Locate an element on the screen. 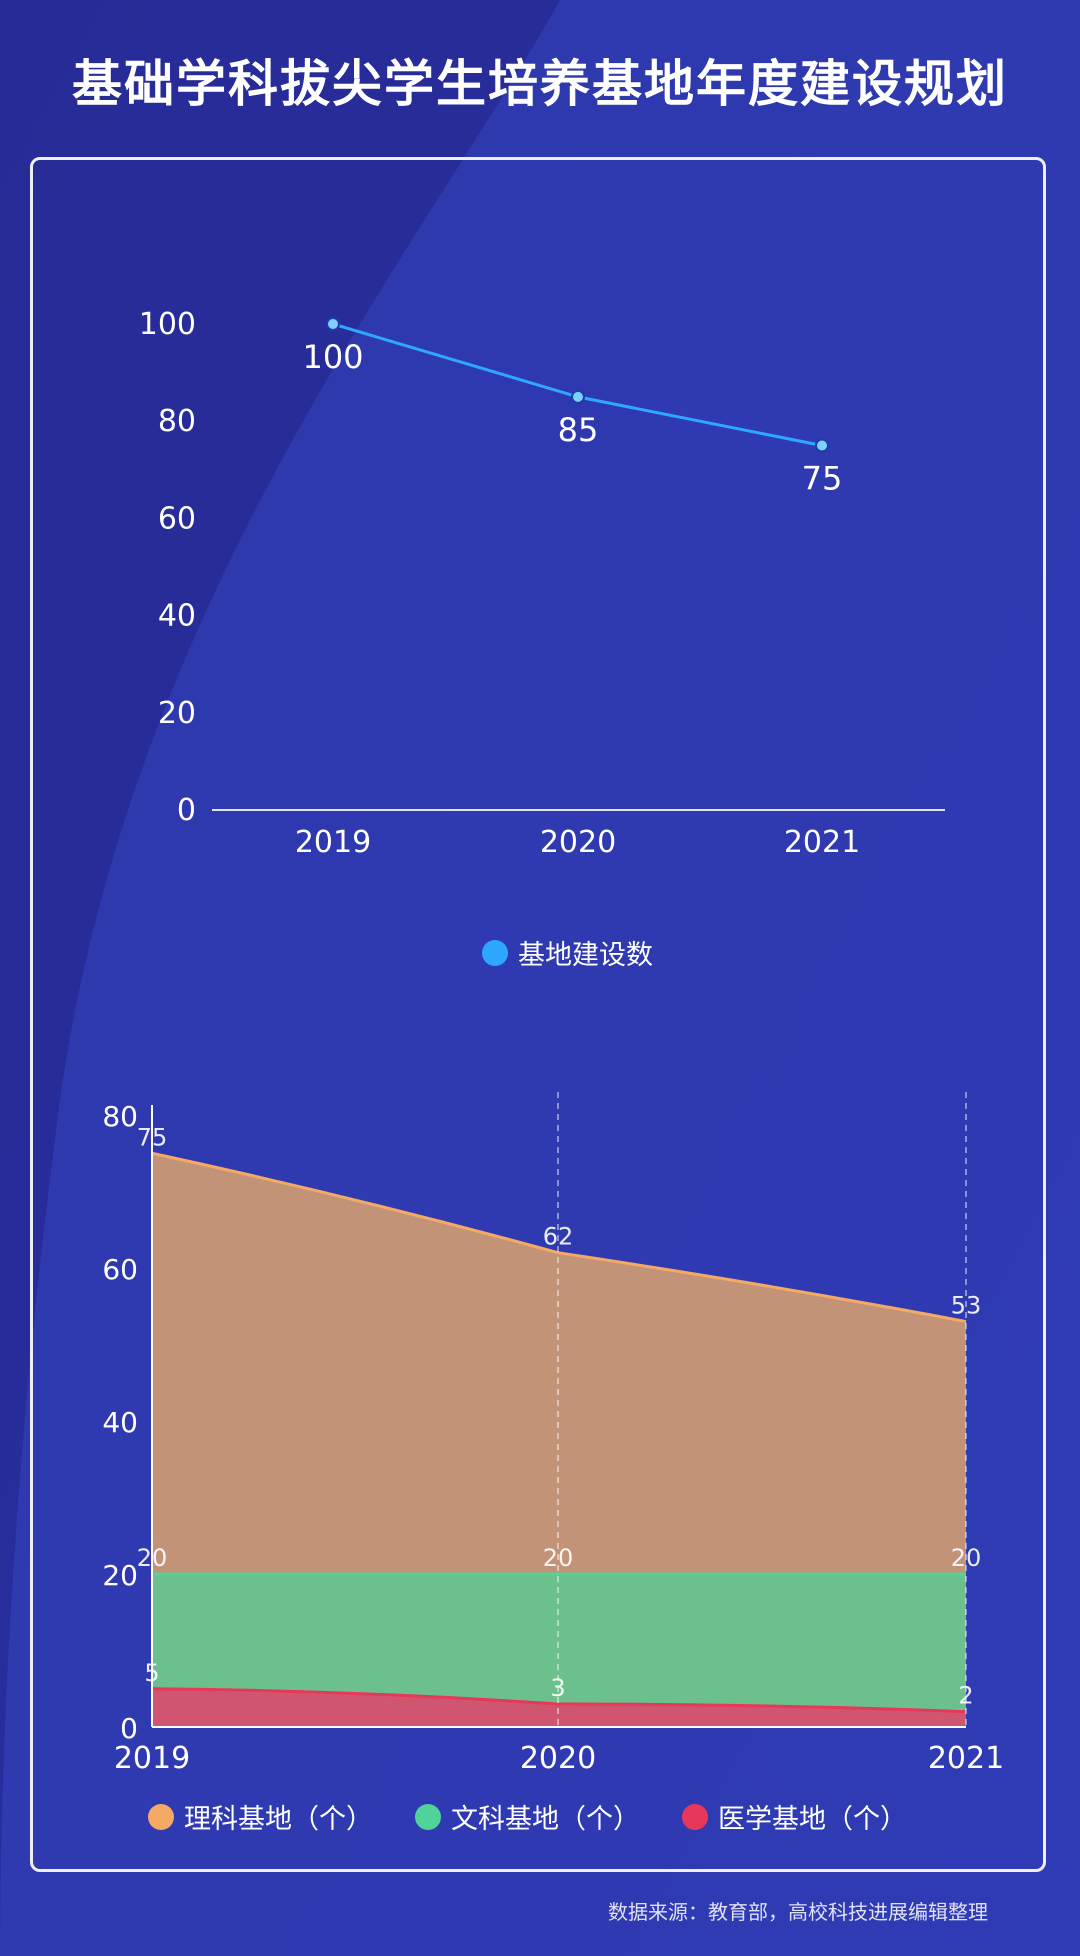 This screenshot has height=1956, width=1080. y-tick-label: 100 is located at coordinates (167, 324).